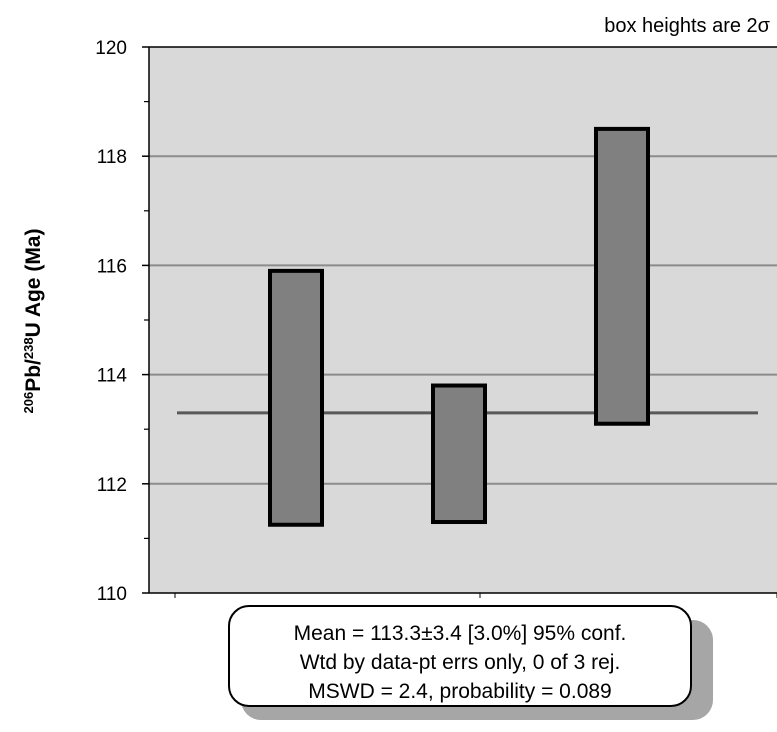  I want to click on y-tick-label-112: 112, so click(112, 485).